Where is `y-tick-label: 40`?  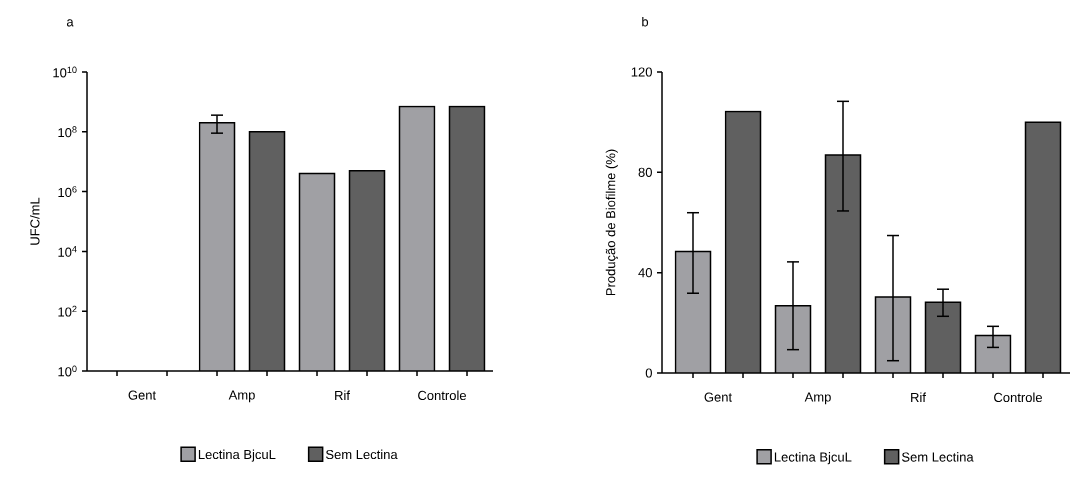 y-tick-label: 40 is located at coordinates (645, 273).